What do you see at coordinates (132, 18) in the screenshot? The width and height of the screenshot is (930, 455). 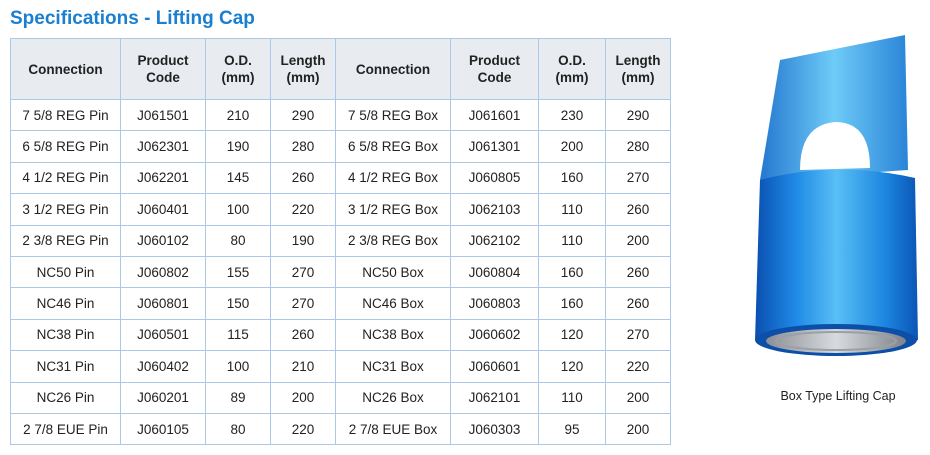 I see `title: Specifications - Lifting Cap` at bounding box center [132, 18].